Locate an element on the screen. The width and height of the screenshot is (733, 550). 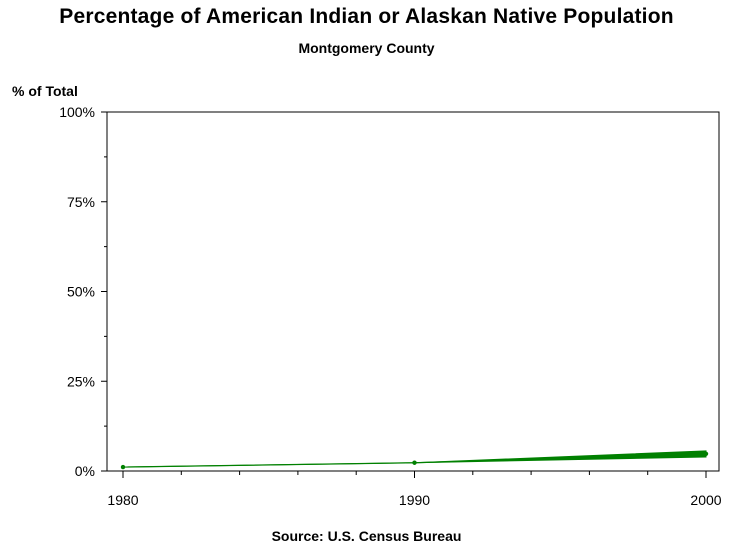
x-tick-label: 2000 is located at coordinates (705, 500).